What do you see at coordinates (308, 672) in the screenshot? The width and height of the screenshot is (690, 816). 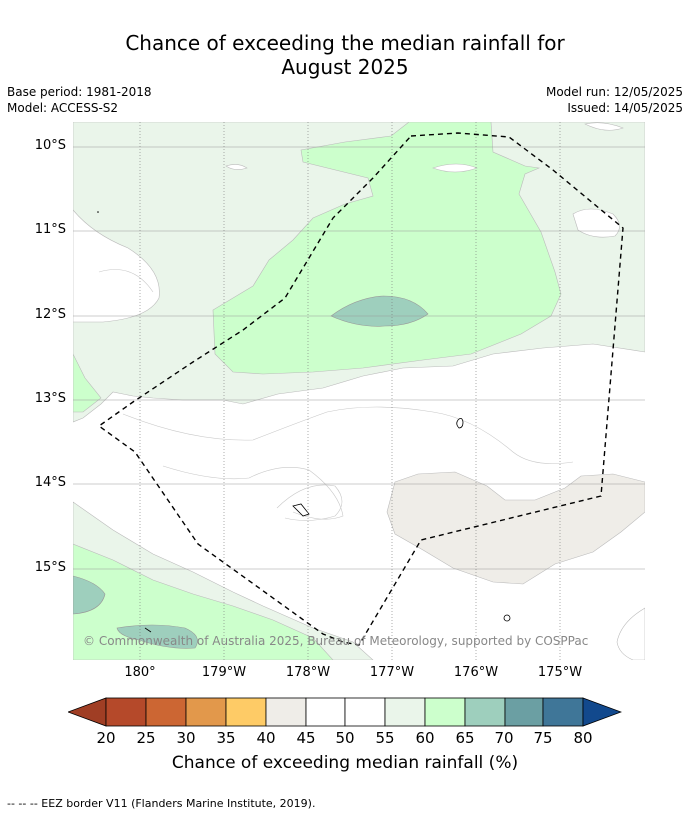 I see `lon-label-178w: 178°W` at bounding box center [308, 672].